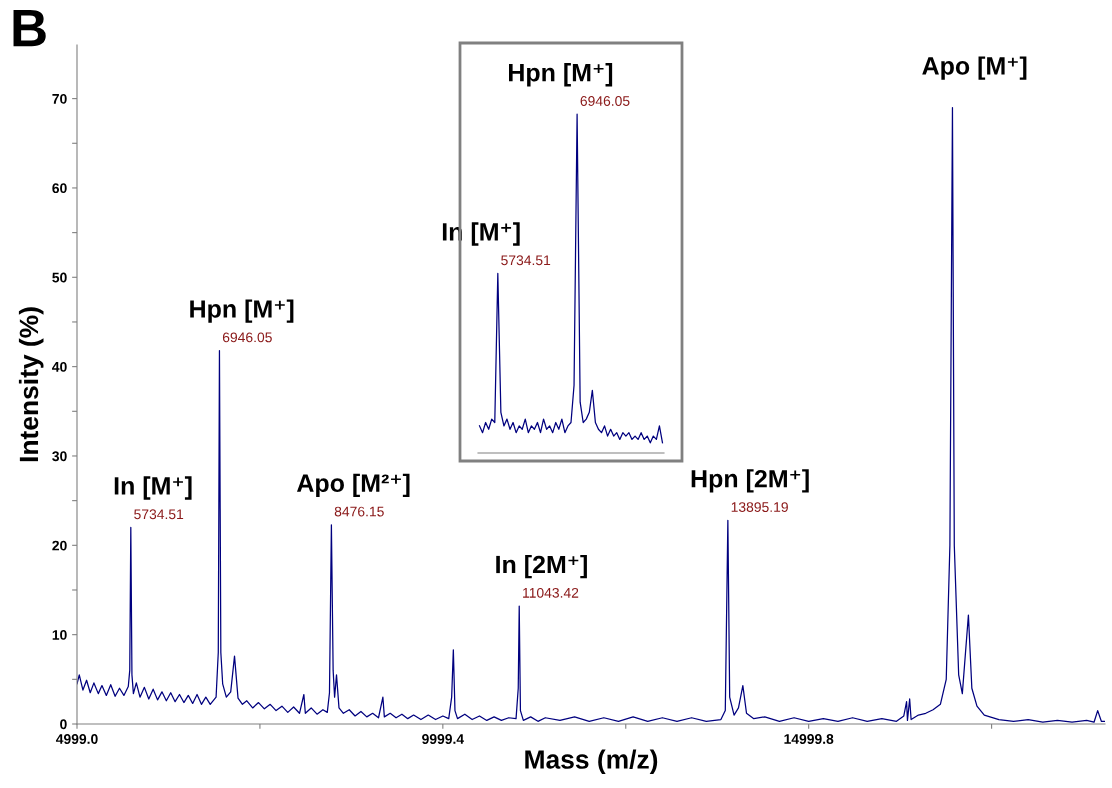  Describe the element at coordinates (29, 28) in the screenshot. I see `chart-title: B` at that location.